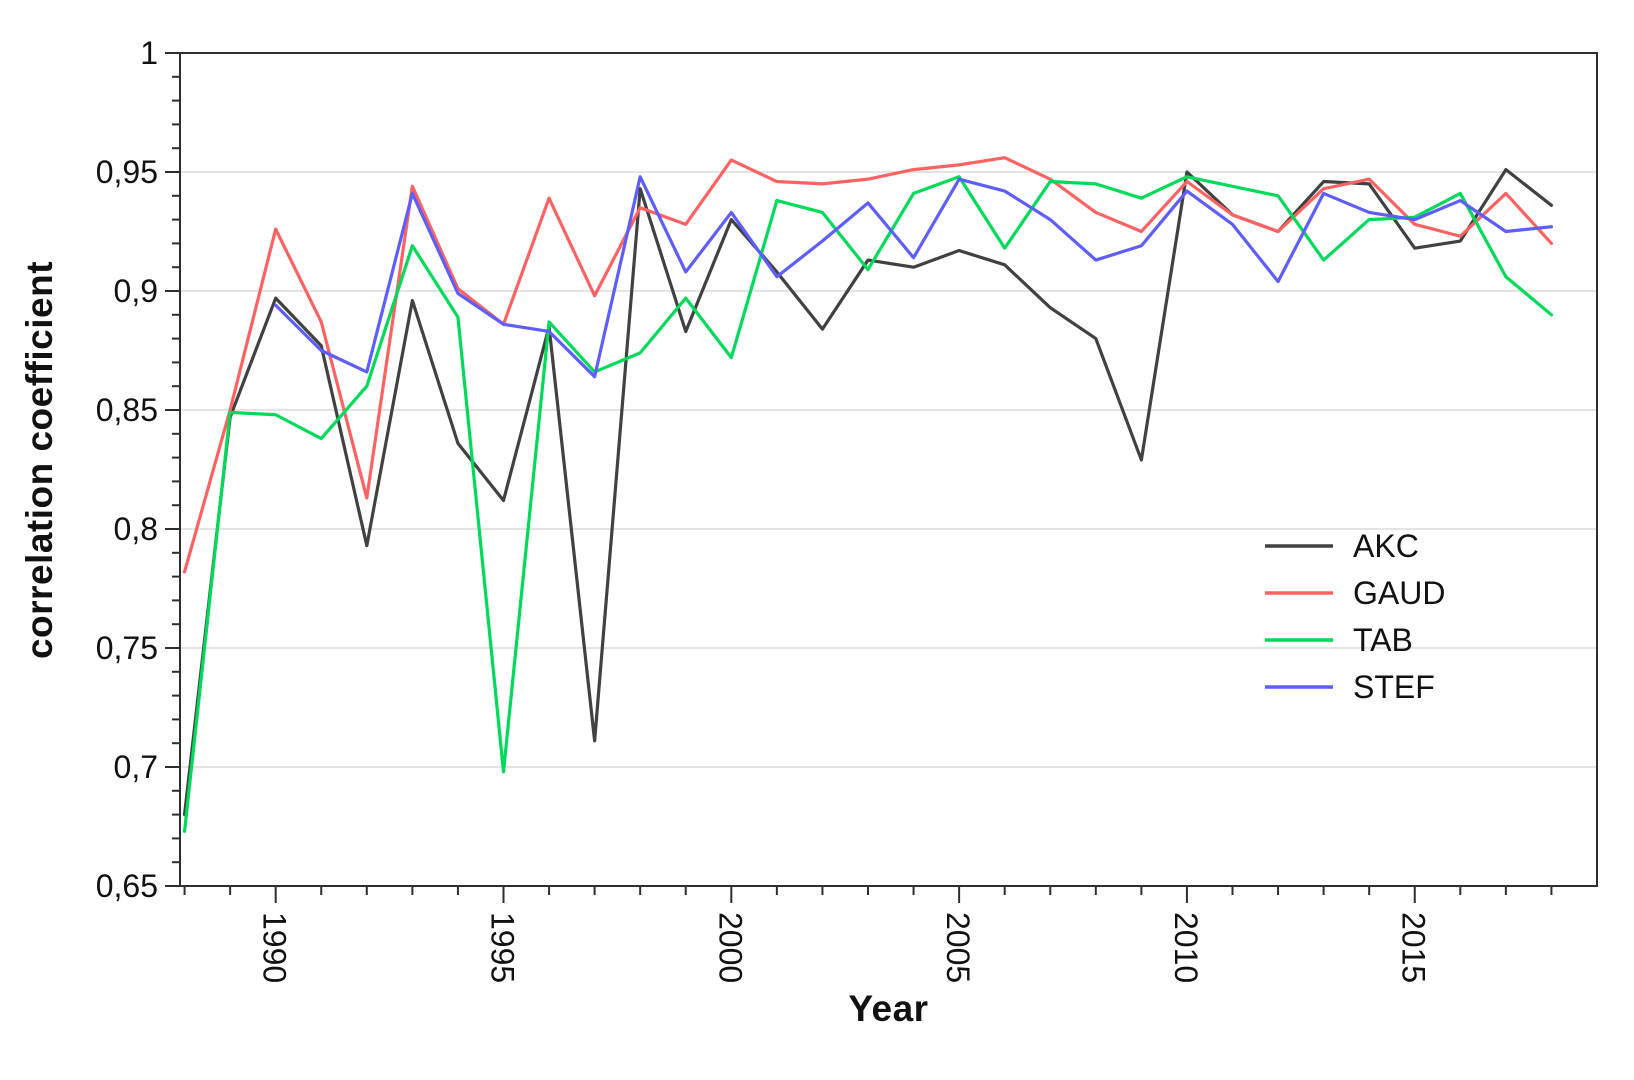 Image resolution: width=1634 pixels, height=1080 pixels. Describe the element at coordinates (502, 947) in the screenshot. I see `x-tick-label-1995: 1995` at that location.